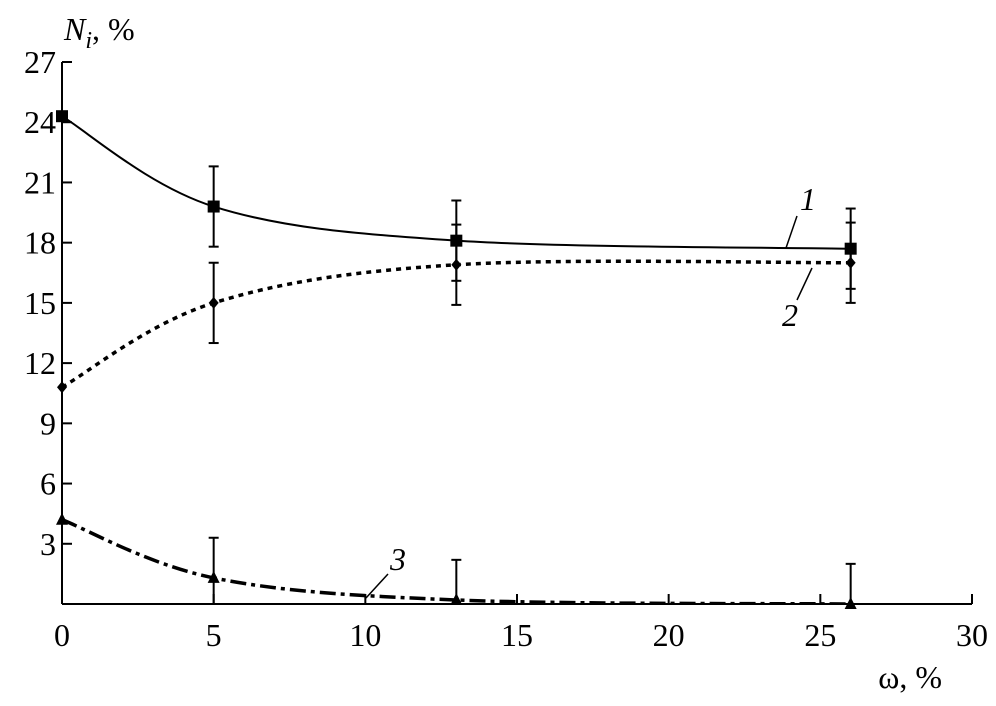 This screenshot has width=996, height=706. I want to click on y-tick-label: 24, so click(40, 122).